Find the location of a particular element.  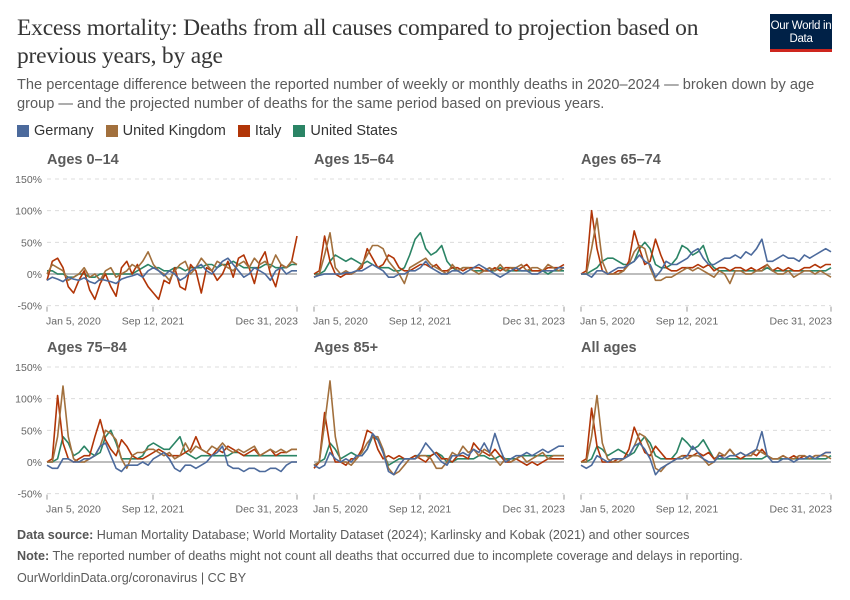

panel-title: Ages 0–14 is located at coordinates (83, 160).